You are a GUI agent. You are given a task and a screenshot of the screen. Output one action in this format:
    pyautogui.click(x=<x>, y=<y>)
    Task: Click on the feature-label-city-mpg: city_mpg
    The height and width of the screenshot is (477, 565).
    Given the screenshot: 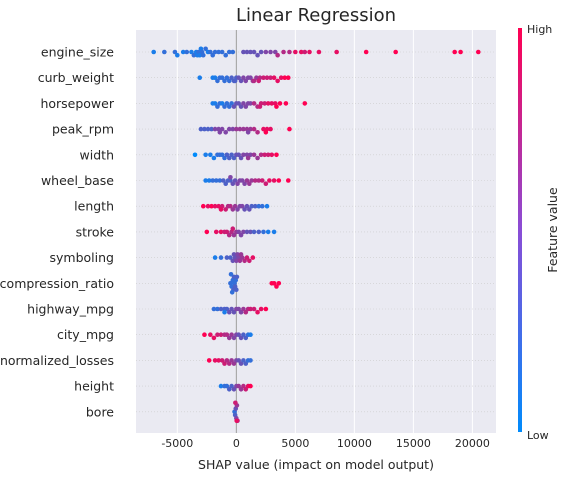 What is the action you would take?
    pyautogui.click(x=85, y=334)
    